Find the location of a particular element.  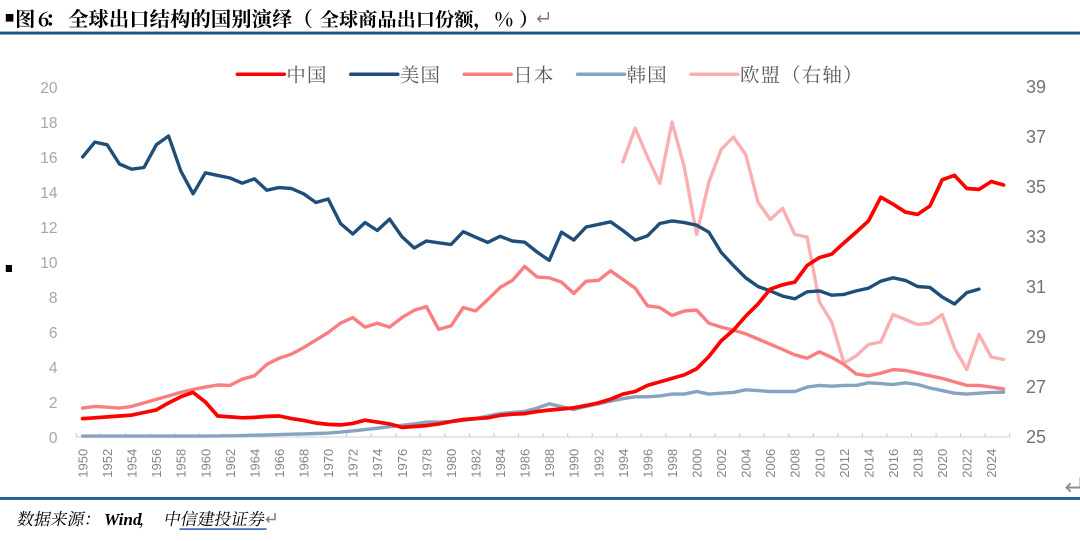

svg-text: 14 is located at coordinates (49, 193).